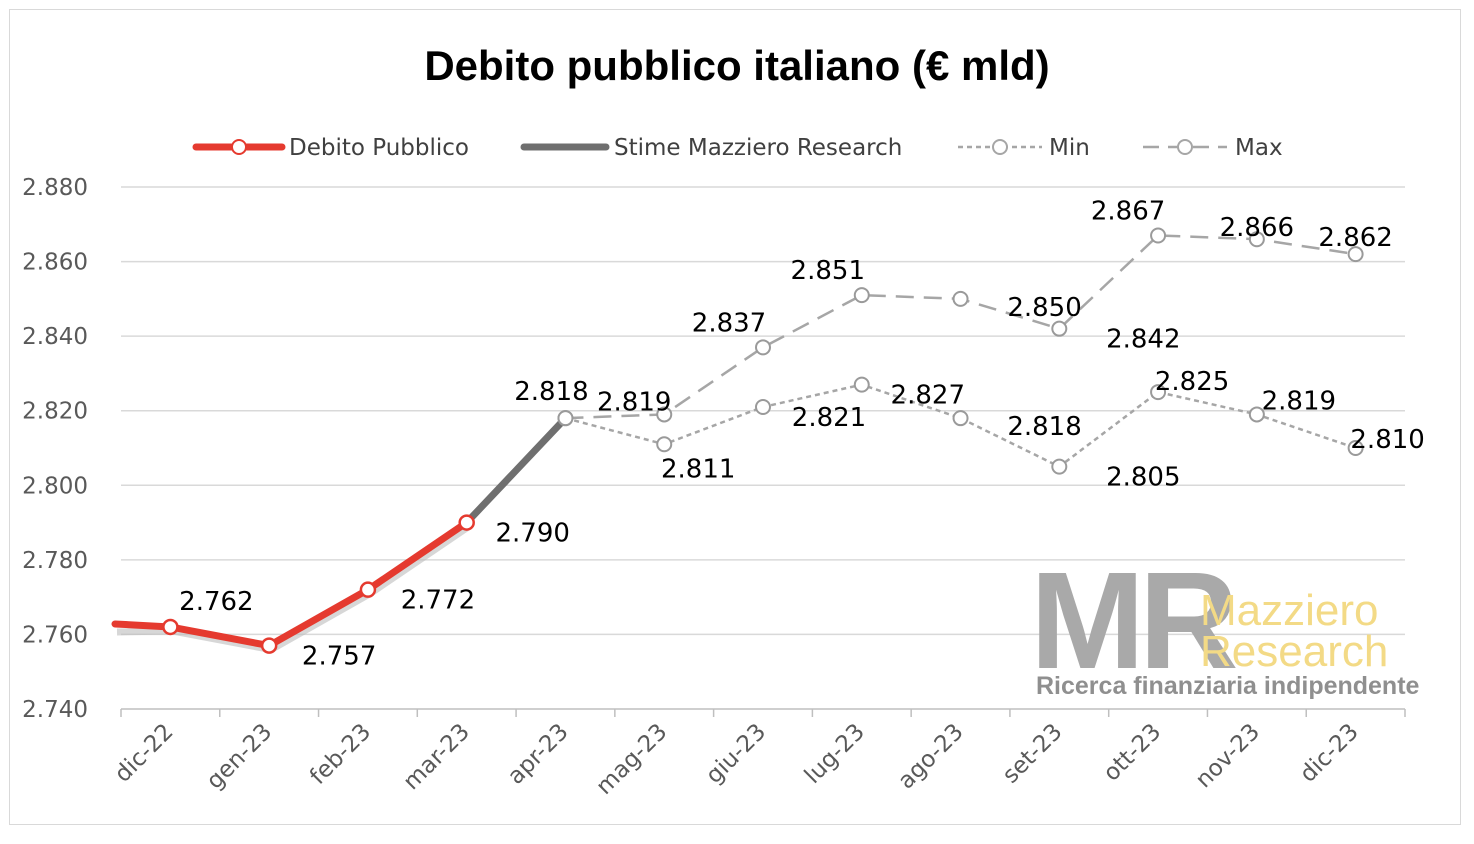 The height and width of the screenshot is (844, 1474). Describe the element at coordinates (1185, 147) in the screenshot. I see `legend-marker-max` at that location.